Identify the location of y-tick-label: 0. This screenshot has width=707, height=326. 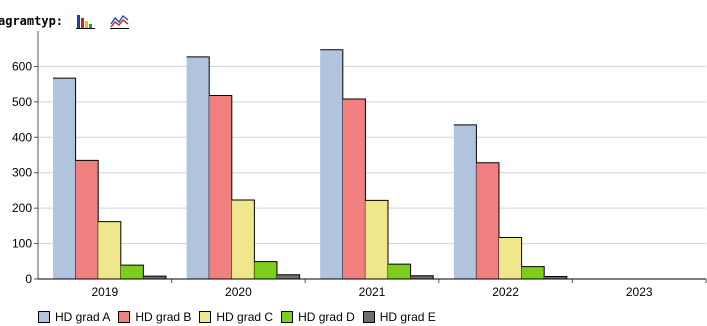
(28, 279).